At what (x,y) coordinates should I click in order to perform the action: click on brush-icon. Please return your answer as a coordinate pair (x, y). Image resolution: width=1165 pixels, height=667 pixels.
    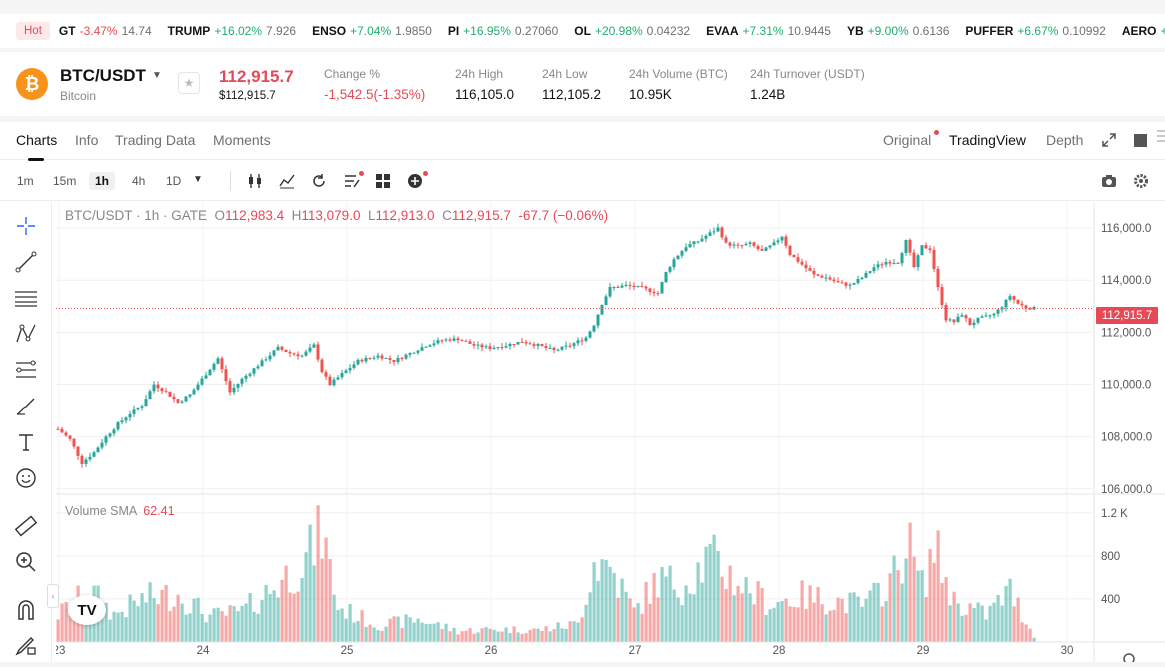
    Looking at the image, I should click on (26, 406).